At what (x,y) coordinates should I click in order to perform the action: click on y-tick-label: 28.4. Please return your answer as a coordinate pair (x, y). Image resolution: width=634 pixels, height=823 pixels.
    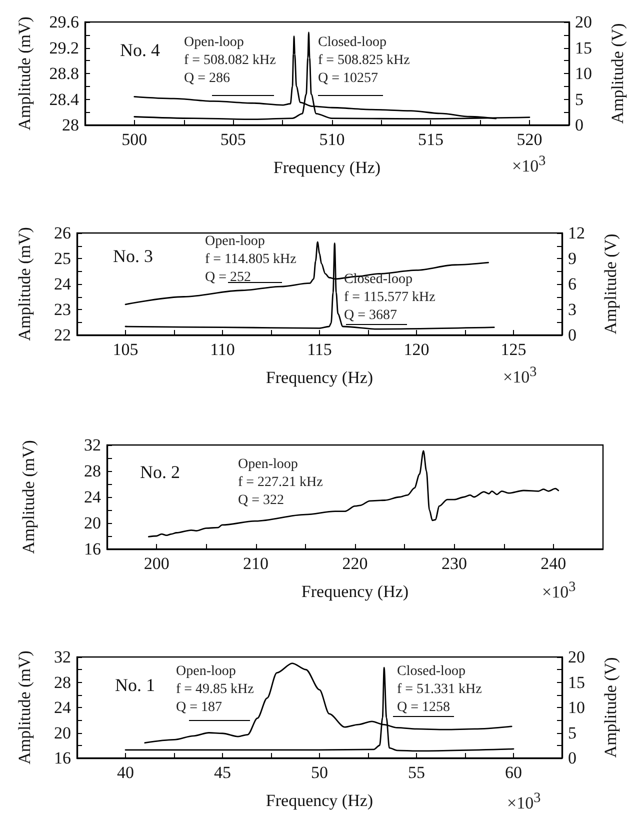
    Looking at the image, I should click on (64, 99).